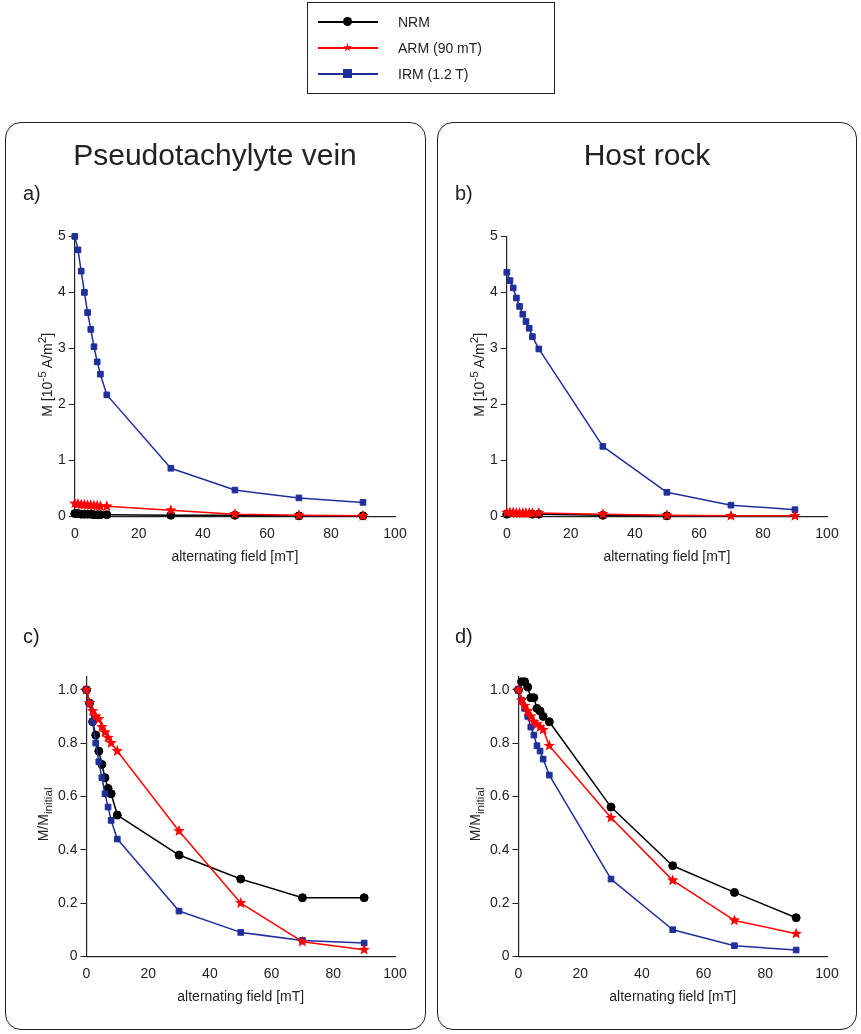  I want to click on text: d), so click(464, 636).